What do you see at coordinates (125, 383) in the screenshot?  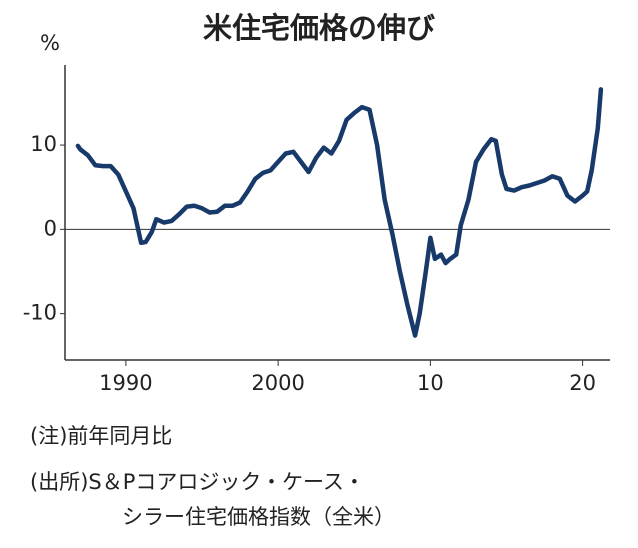 I see `x-tick-label: 1990` at bounding box center [125, 383].